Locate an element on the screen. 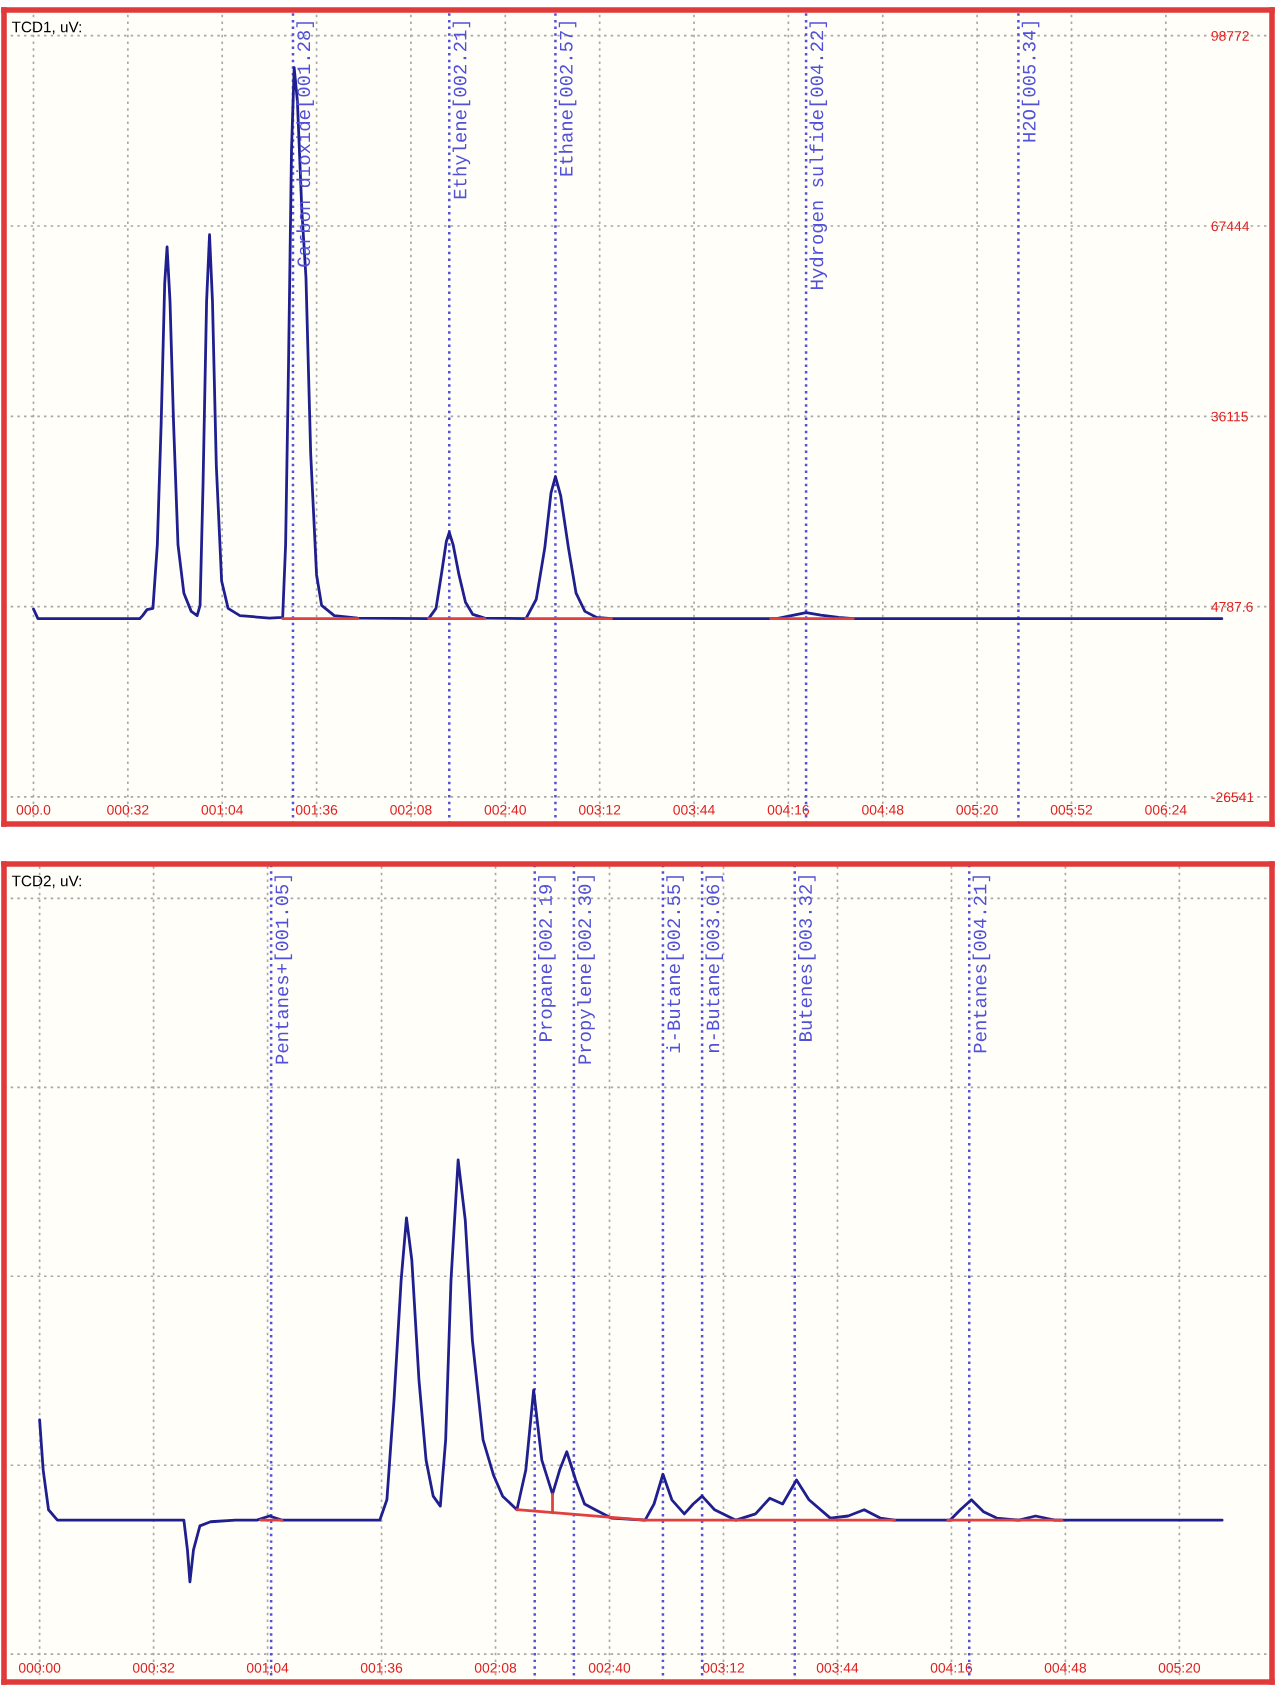 This screenshot has height=1698, width=1278. ref-line-label: Carbon dioxide[001.28] is located at coordinates (305, 144).